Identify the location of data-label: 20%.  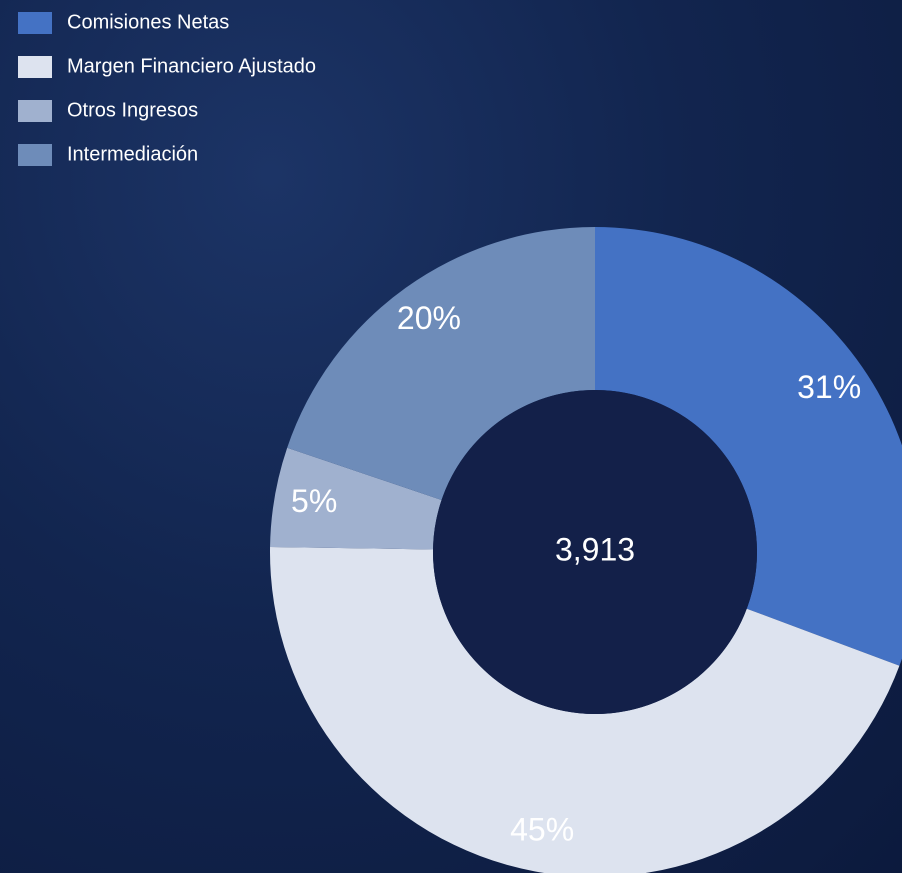
(429, 318).